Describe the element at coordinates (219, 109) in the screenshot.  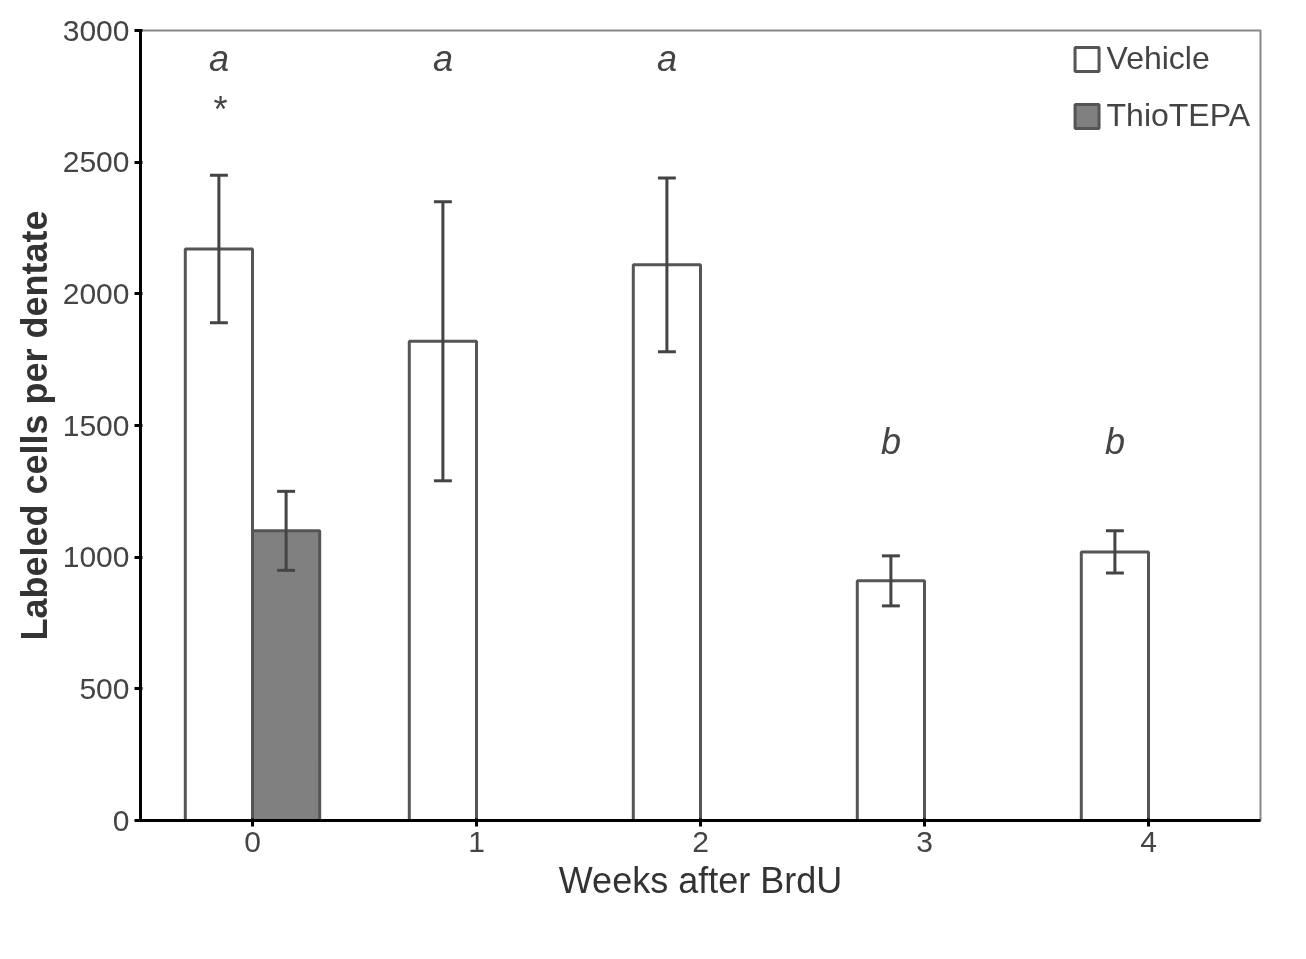
I see `annotation: *` at that location.